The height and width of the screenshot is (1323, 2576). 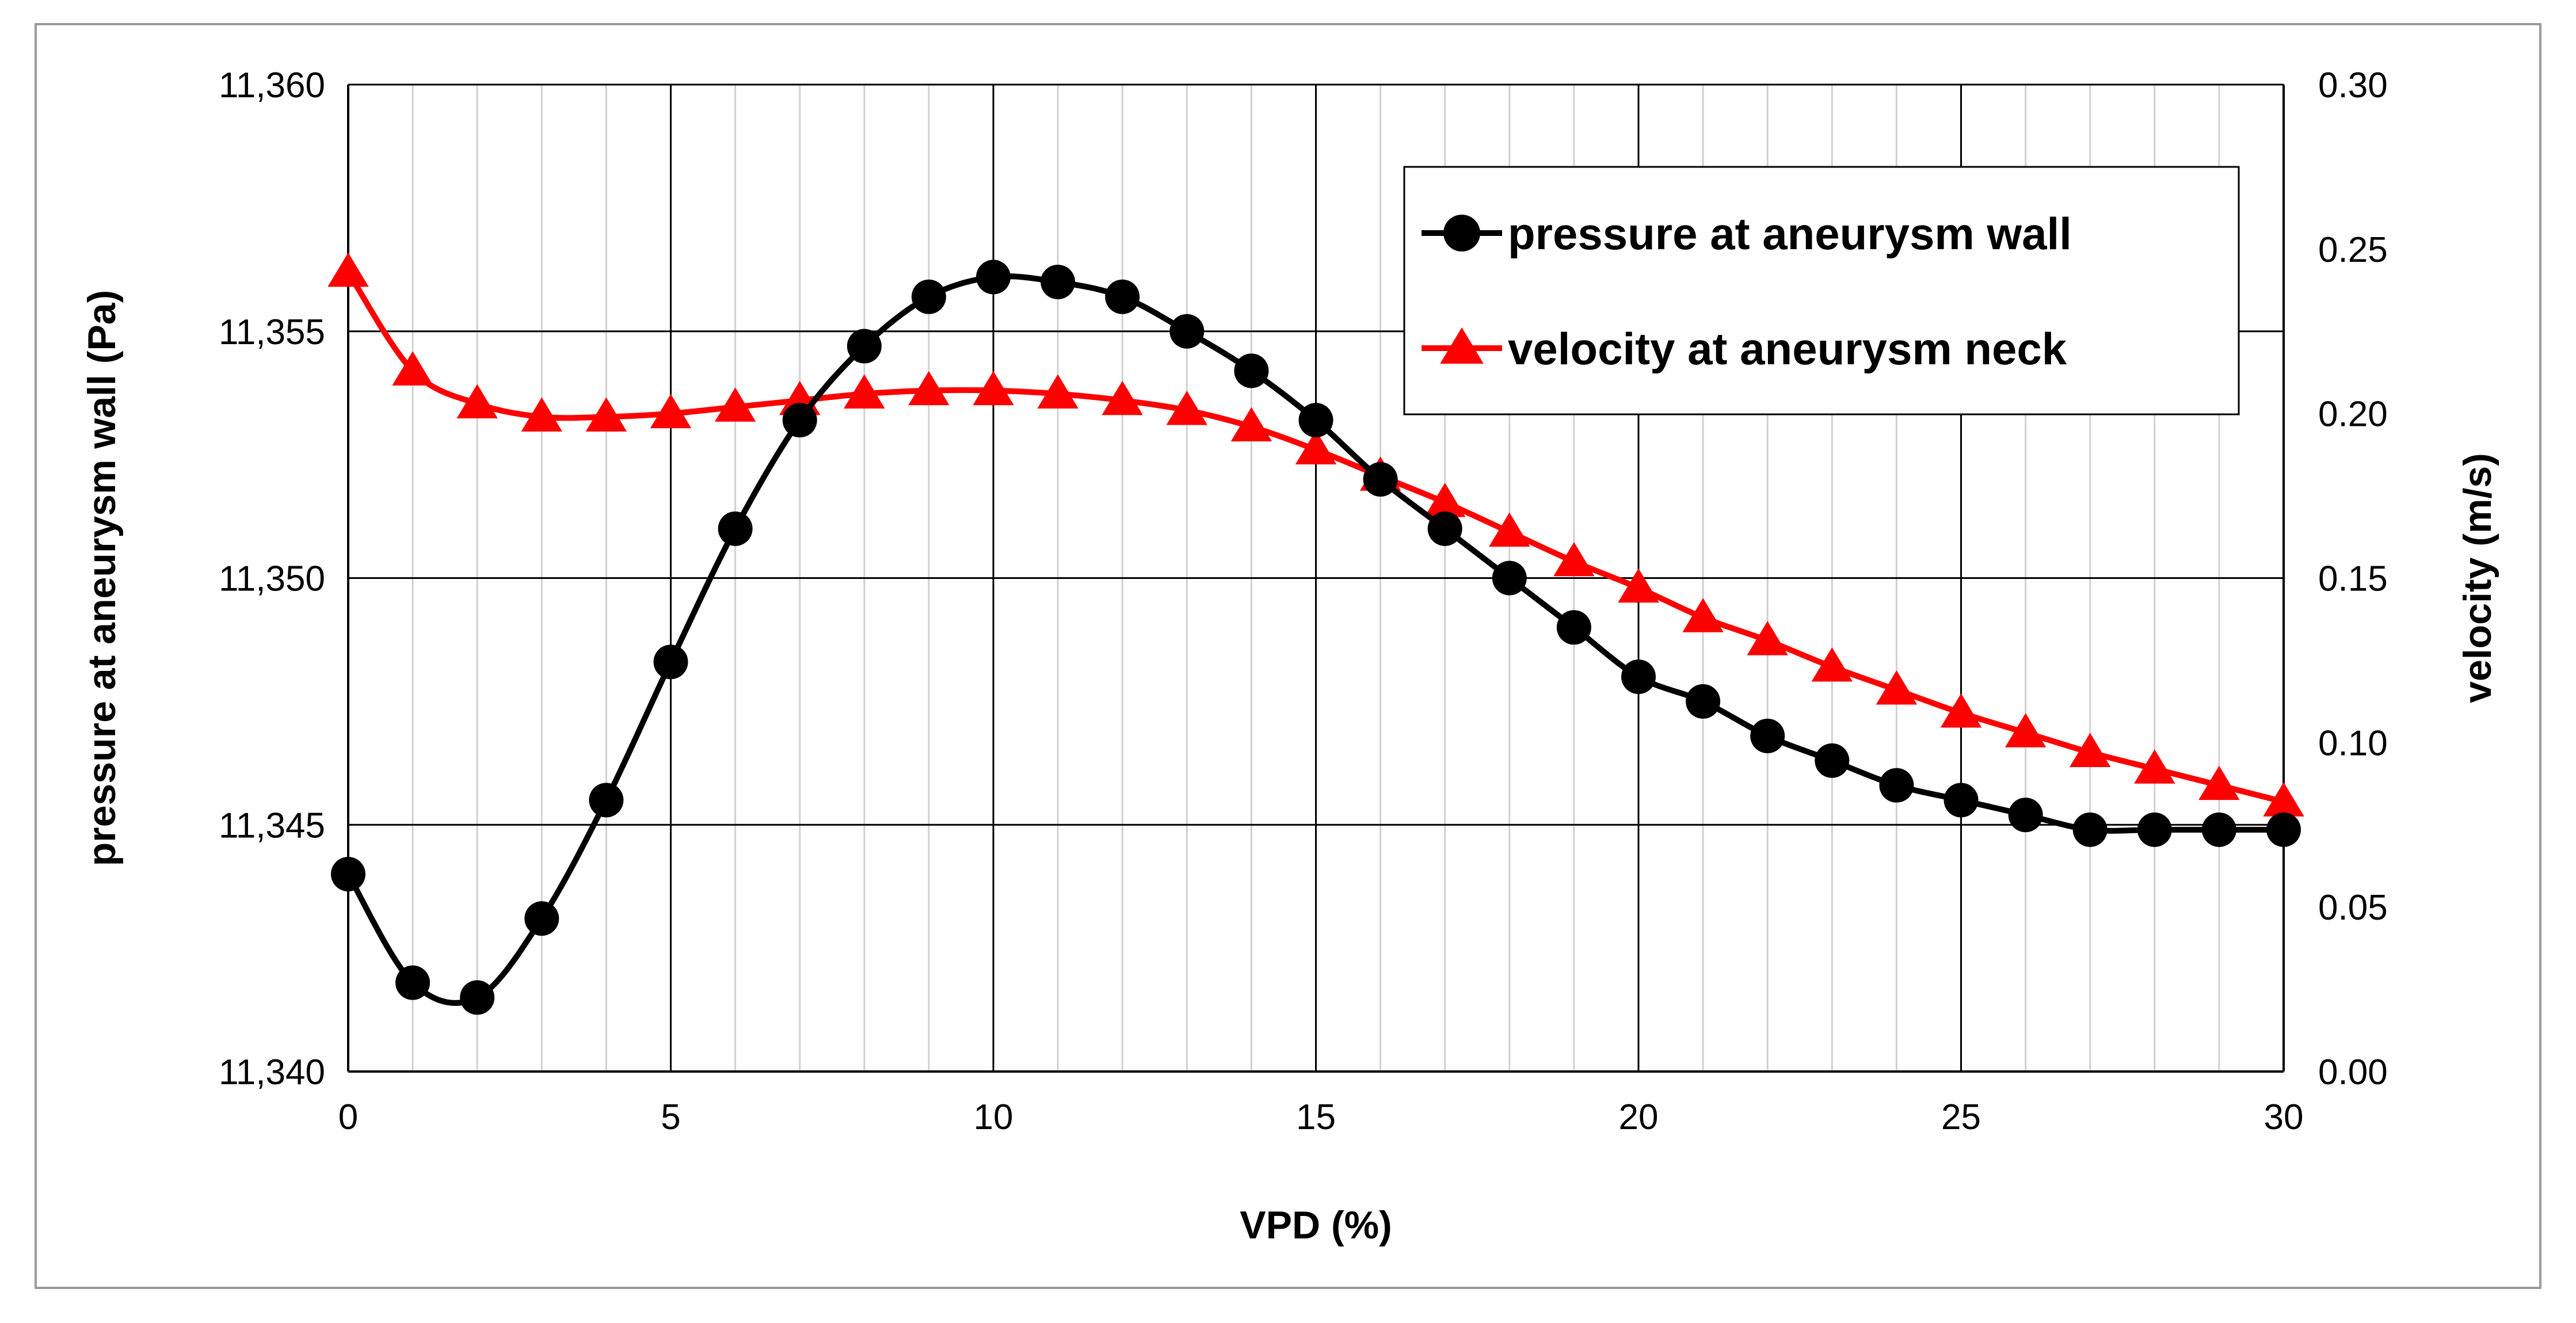 What do you see at coordinates (2353, 743) in the screenshot?
I see `y-right-tick-label: 0.10` at bounding box center [2353, 743].